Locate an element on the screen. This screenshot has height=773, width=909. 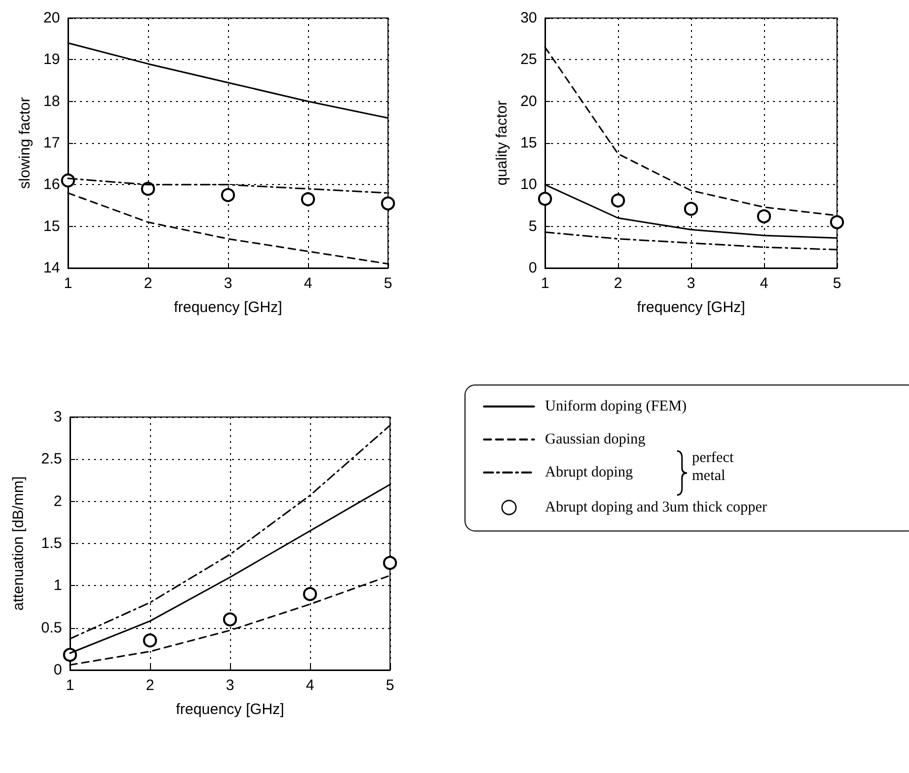
legend-label: Abrupt doping and 3um thick copper is located at coordinates (656, 508).